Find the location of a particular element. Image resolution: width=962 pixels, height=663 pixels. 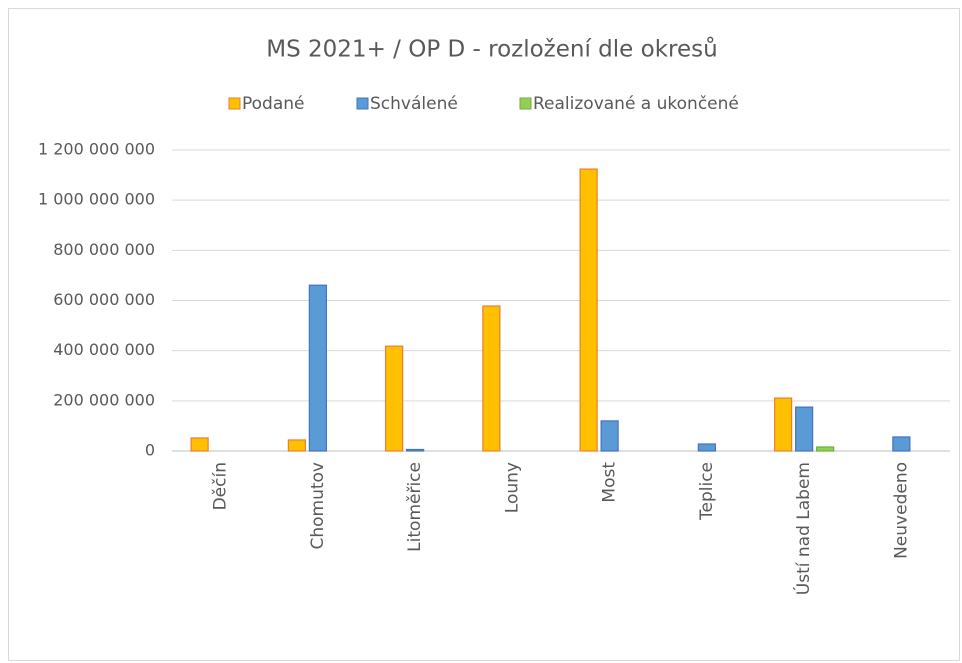

y-tick-label: 200 000 000 is located at coordinates (104, 399).